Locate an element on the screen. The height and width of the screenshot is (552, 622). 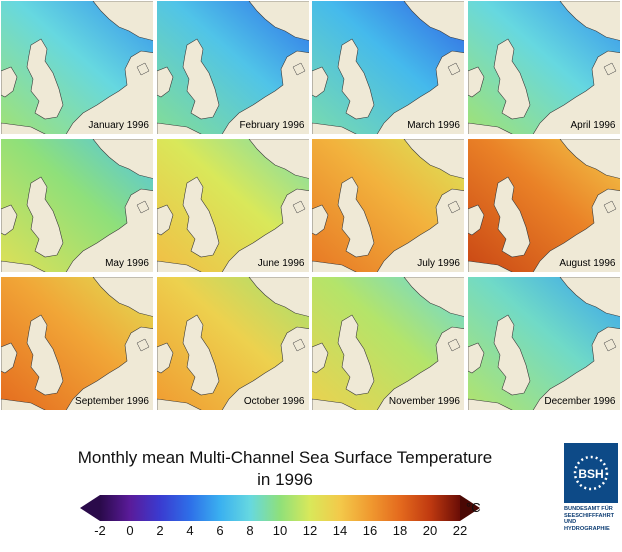
bsh-logo-mark: BSH is located at coordinates (591, 473).